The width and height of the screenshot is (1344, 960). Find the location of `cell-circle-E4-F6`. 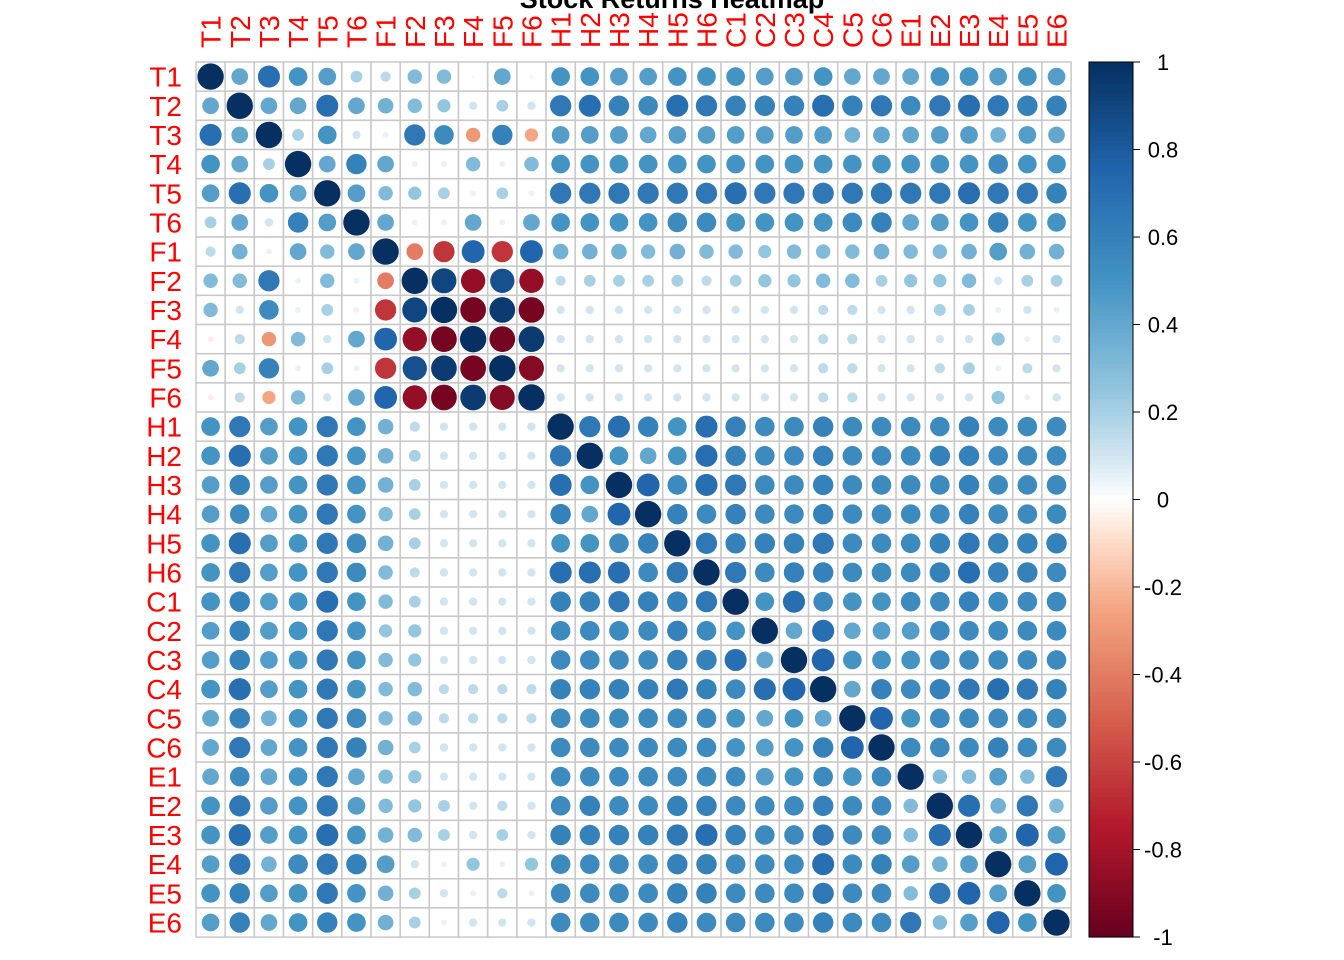

cell-circle-E4-F6 is located at coordinates (531, 864).